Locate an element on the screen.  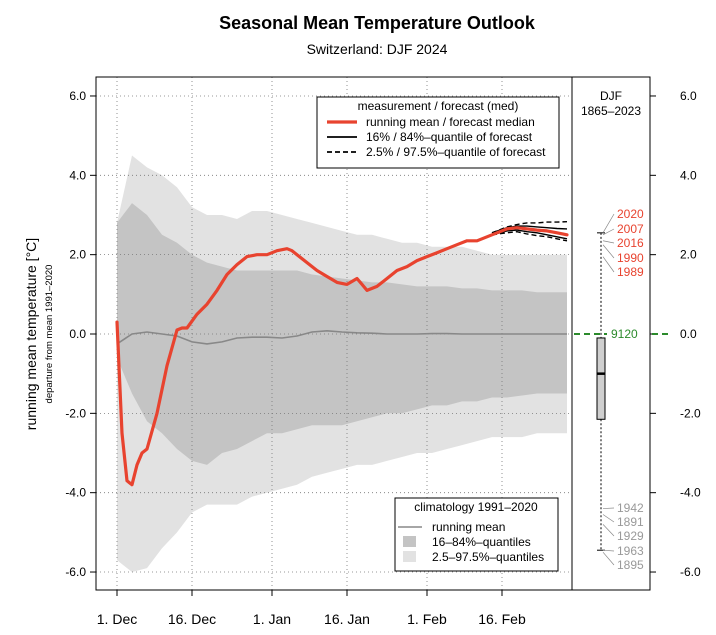
climate-boxplot is located at coordinates (601, 378).